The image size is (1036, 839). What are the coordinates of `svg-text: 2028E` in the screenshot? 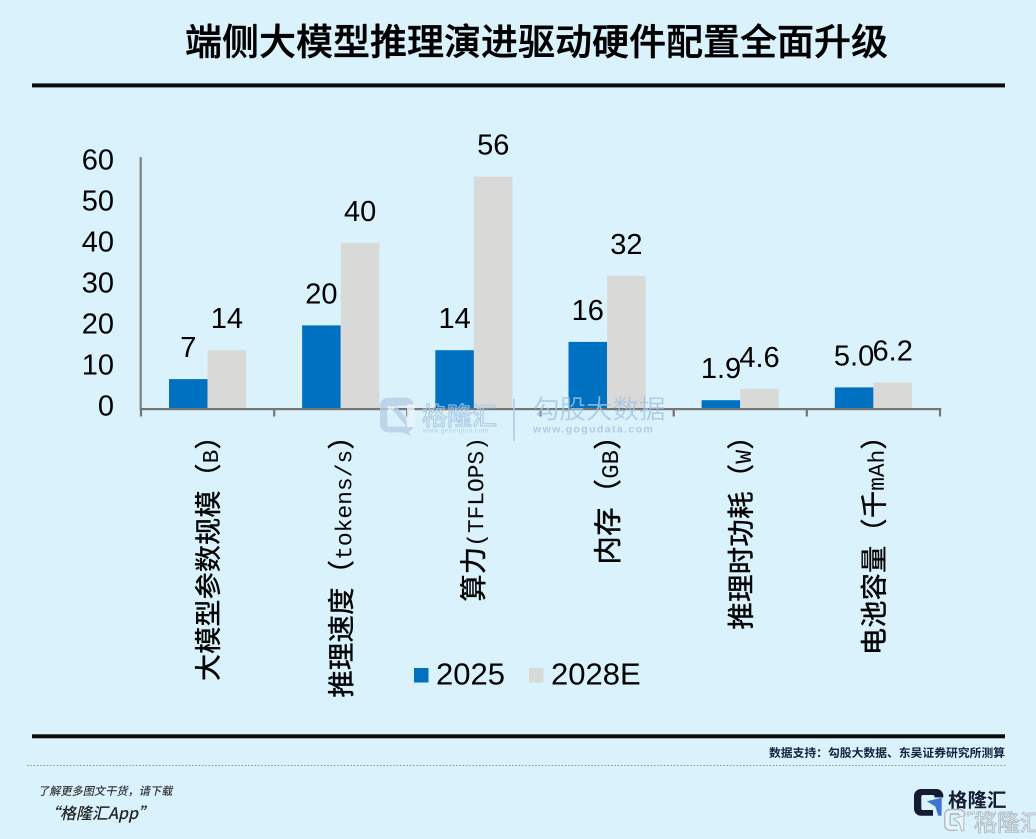 It's located at (596, 674).